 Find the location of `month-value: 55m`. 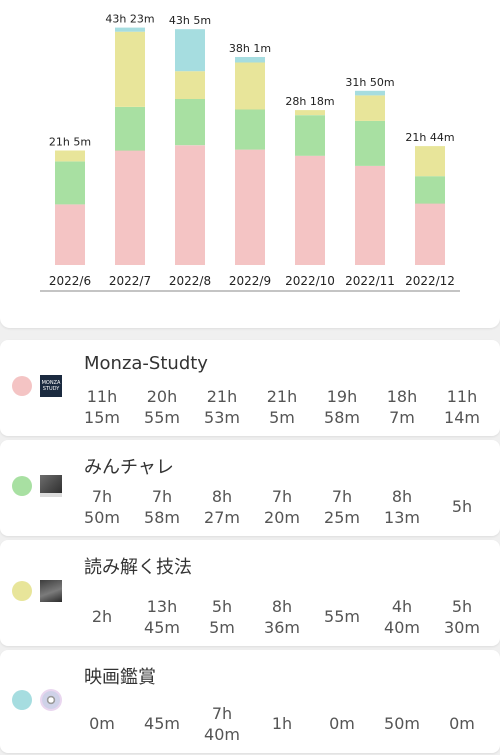

month-value: 55m is located at coordinates (342, 616).